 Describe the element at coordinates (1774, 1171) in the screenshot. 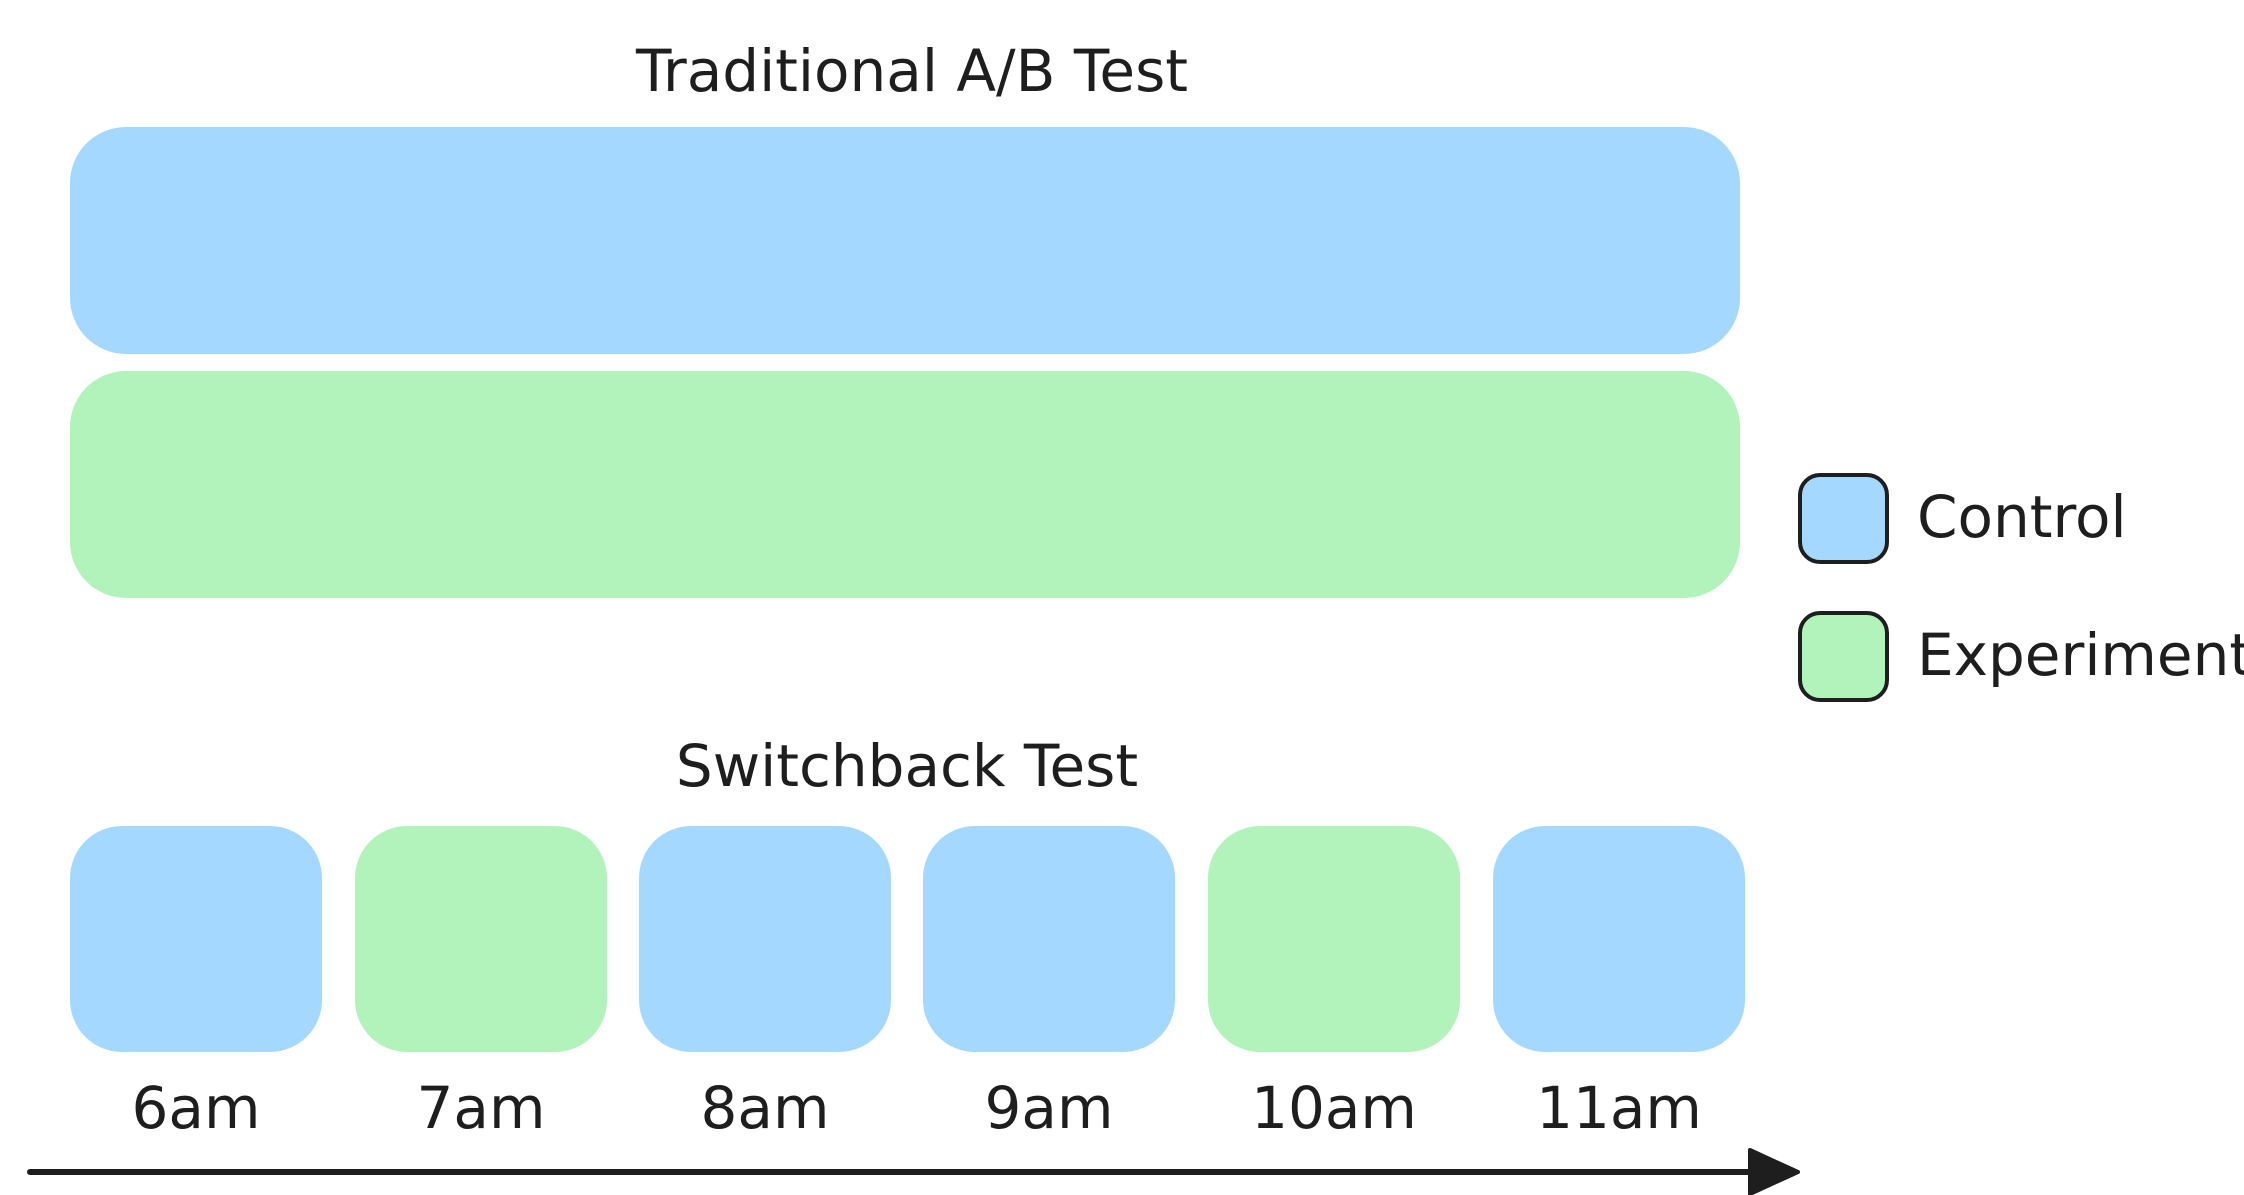

I see `arrow-head-icon` at that location.